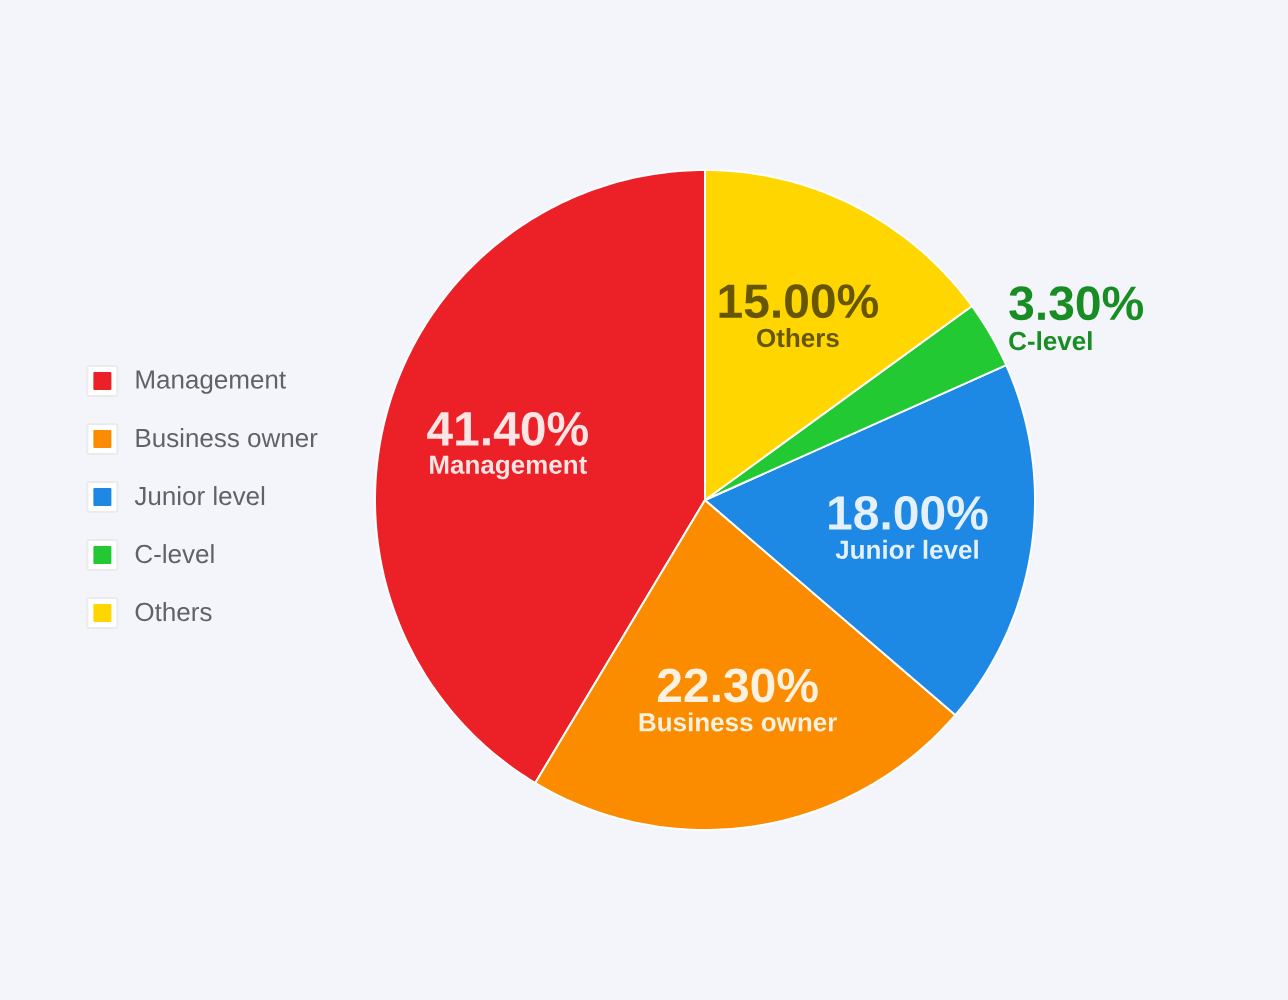  What do you see at coordinates (227, 438) in the screenshot?
I see `legend-label: Business owner` at bounding box center [227, 438].